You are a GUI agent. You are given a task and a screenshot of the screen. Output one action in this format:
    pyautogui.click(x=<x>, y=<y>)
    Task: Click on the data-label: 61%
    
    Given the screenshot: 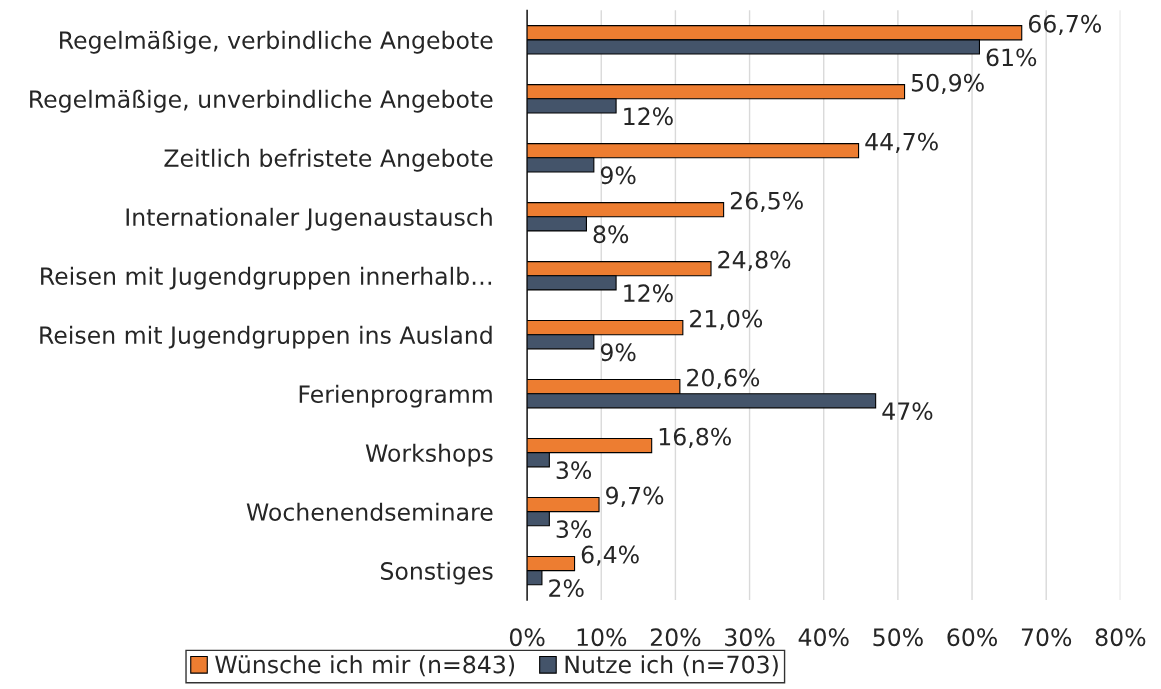 What is the action you would take?
    pyautogui.click(x=1011, y=57)
    